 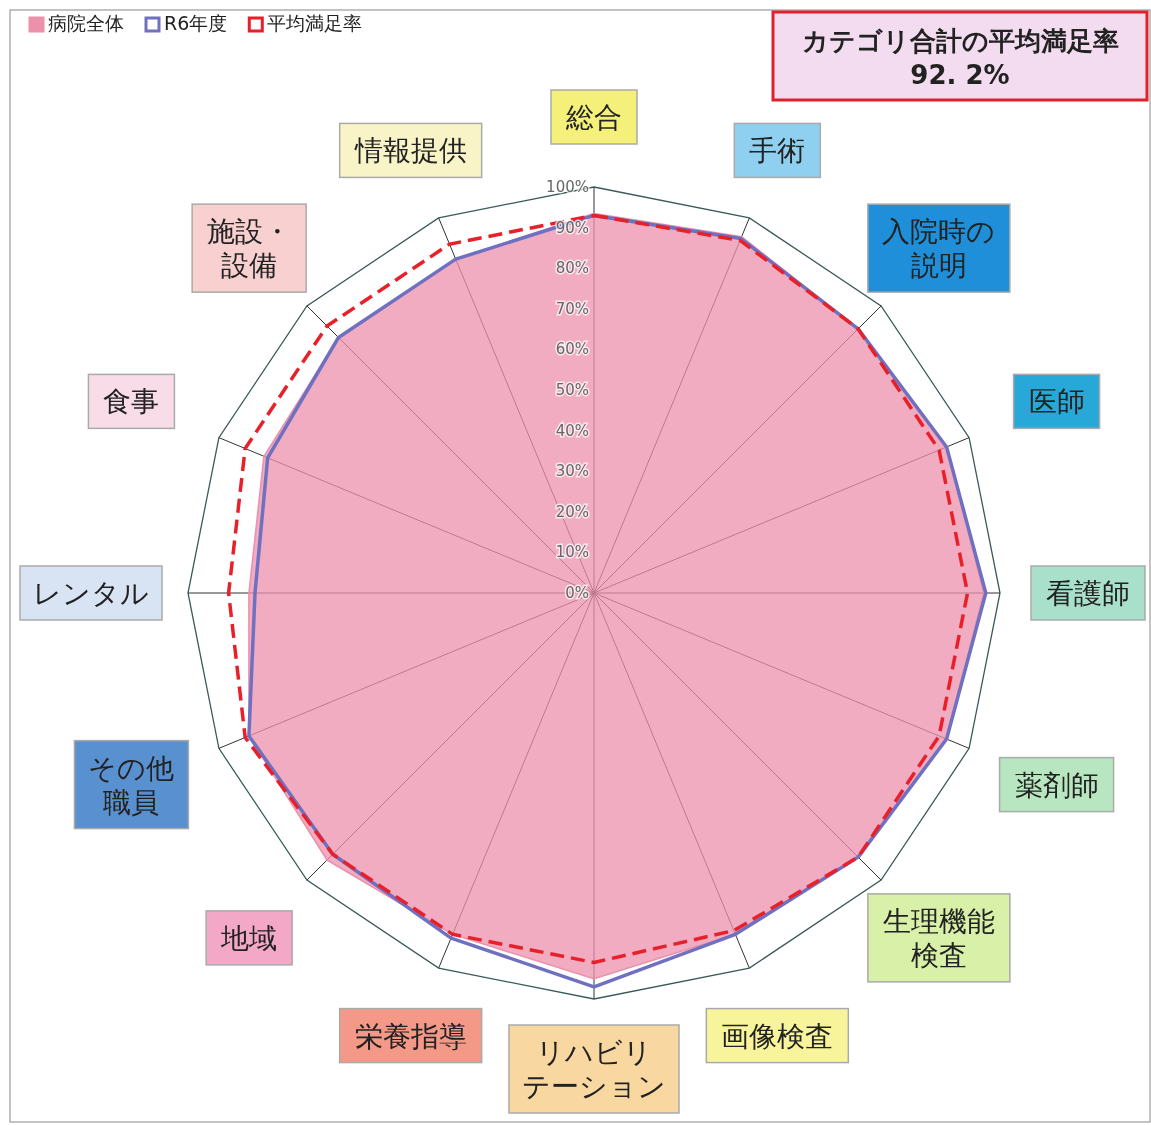 I want to click on spoke-label: 施設・設備, so click(x=249, y=249).